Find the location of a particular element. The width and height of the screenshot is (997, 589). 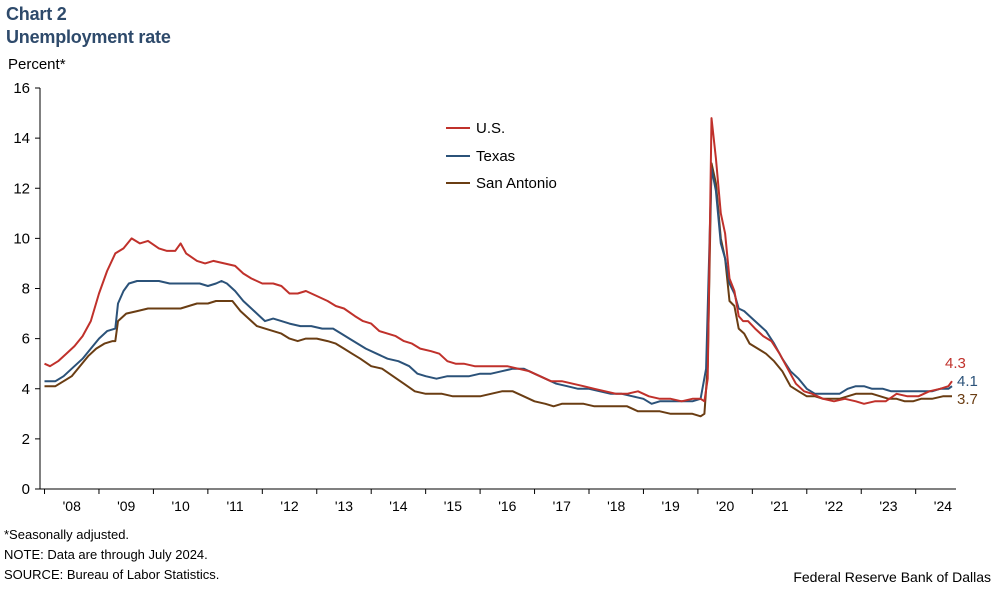

y-tick-label: 10 is located at coordinates (21, 238).